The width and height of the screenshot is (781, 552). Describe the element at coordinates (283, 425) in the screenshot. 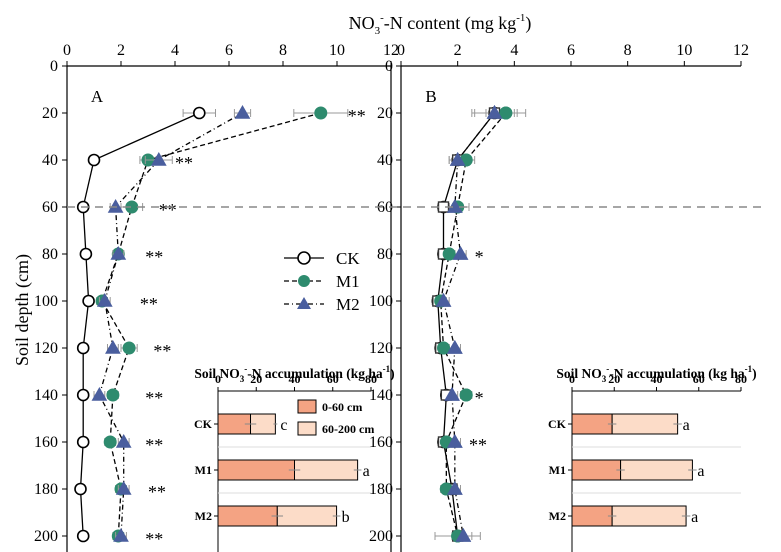

I see `inset-letter: c` at that location.